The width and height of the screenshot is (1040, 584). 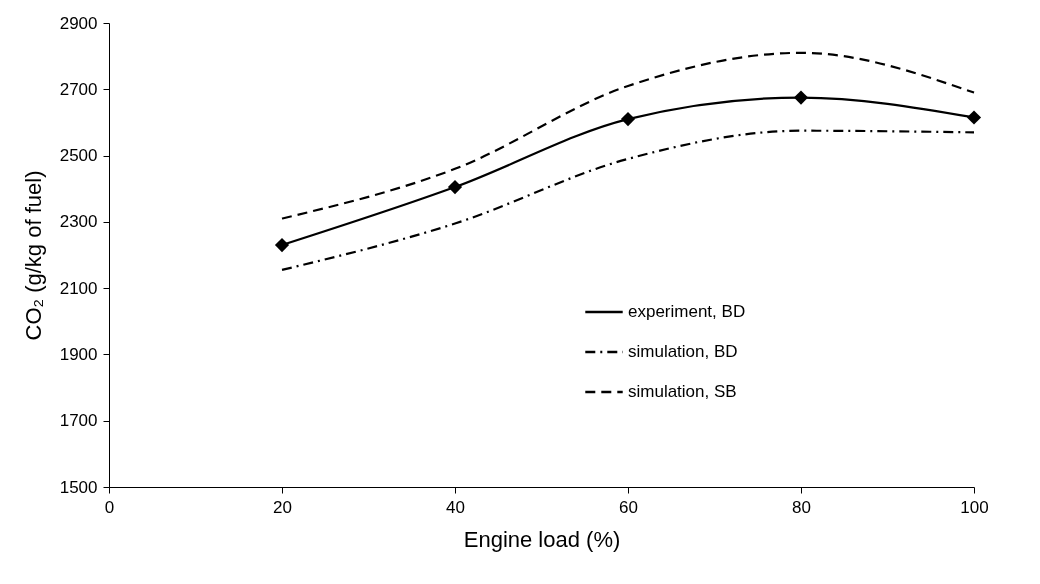 What do you see at coordinates (33, 255) in the screenshot?
I see `y-axis-title: CO₂ (g/kg of fuel)` at bounding box center [33, 255].